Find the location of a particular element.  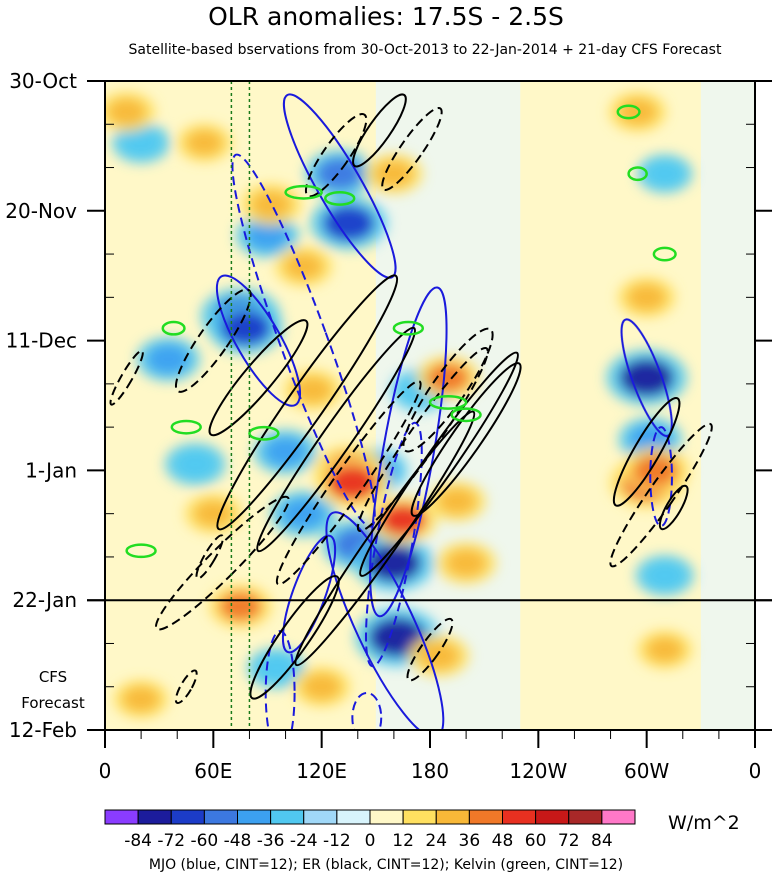

y-tick-label: 20-Nov is located at coordinates (41, 211).